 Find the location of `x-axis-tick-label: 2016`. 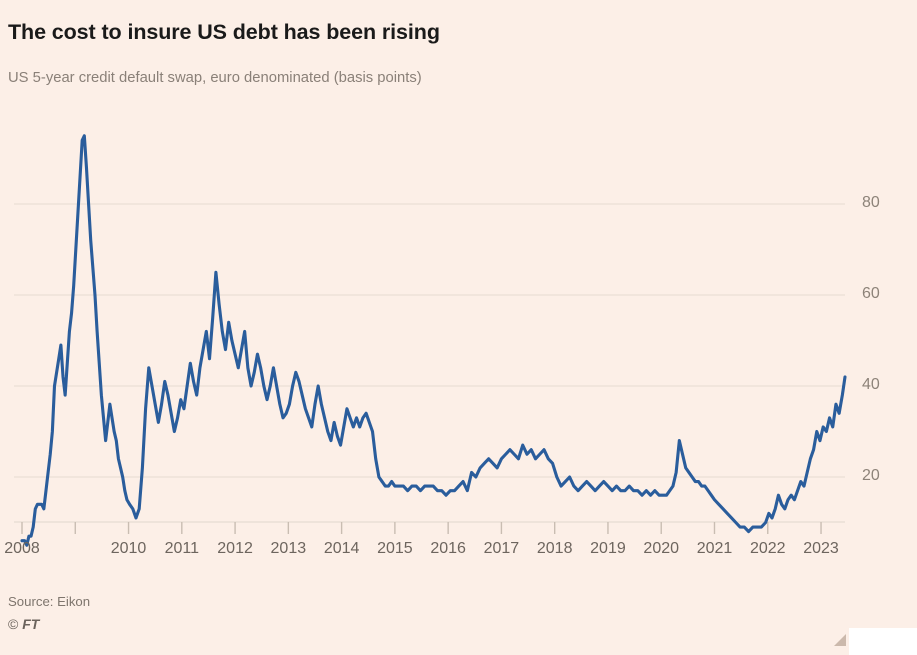

x-axis-tick-label: 2016 is located at coordinates (448, 548).